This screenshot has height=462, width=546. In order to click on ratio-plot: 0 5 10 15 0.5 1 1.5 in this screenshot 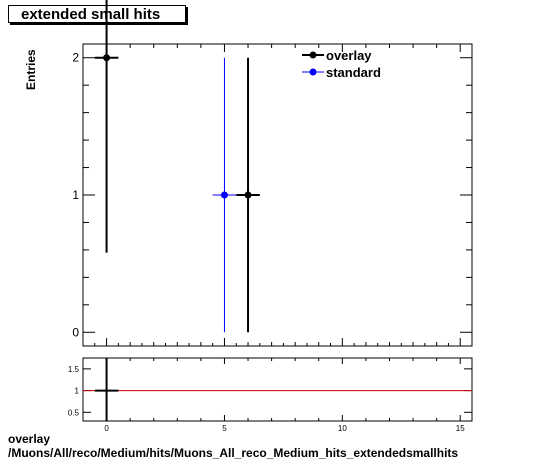, I will do `click(270, 395)`.